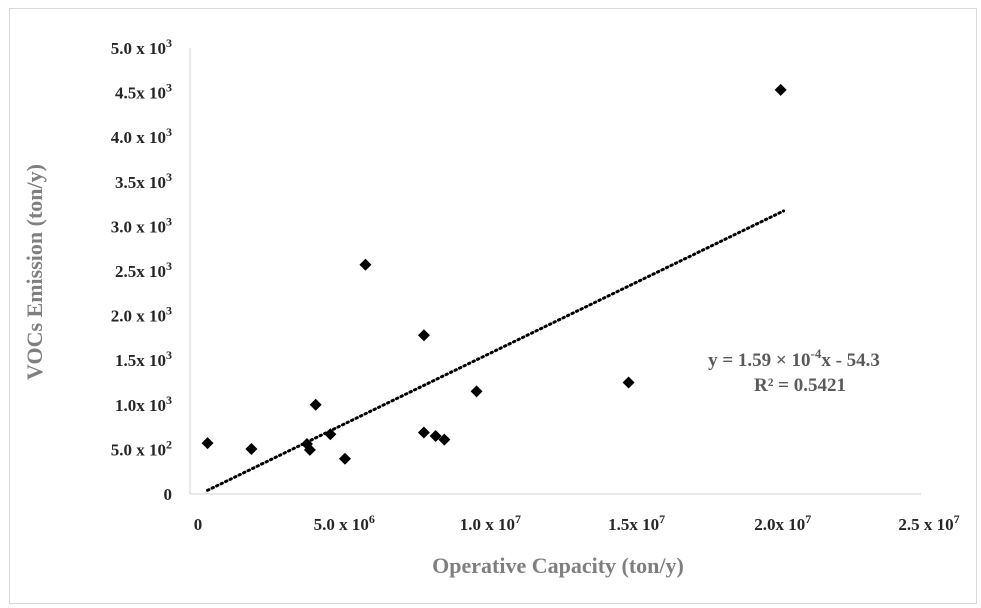 This screenshot has height=608, width=981. Describe the element at coordinates (143, 404) in the screenshot. I see `y-tick-label: 1.0x 10³` at that location.